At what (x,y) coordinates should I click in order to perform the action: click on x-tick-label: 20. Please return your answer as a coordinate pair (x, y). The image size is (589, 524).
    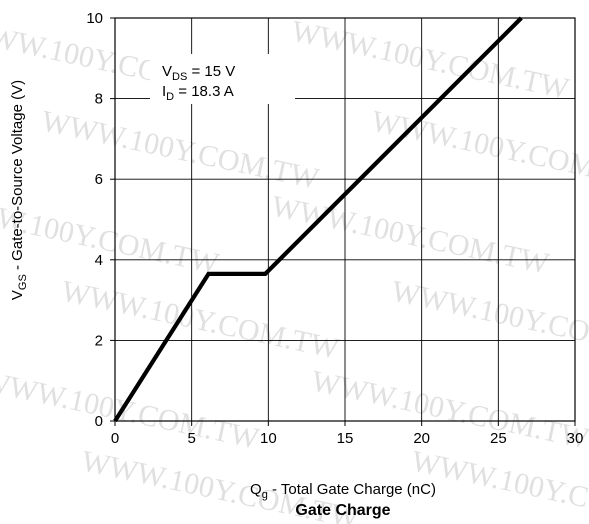
    Looking at the image, I should click on (421, 438).